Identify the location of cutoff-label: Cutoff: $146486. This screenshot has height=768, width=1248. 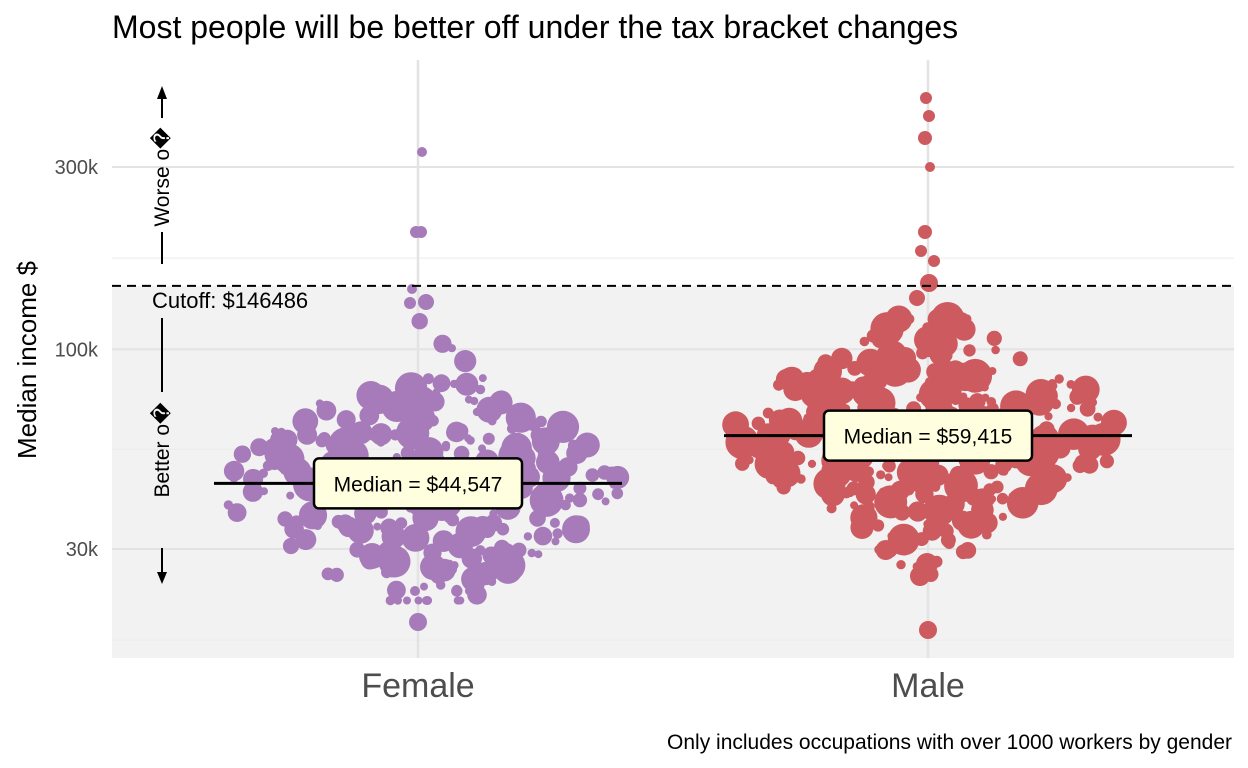
(230, 300).